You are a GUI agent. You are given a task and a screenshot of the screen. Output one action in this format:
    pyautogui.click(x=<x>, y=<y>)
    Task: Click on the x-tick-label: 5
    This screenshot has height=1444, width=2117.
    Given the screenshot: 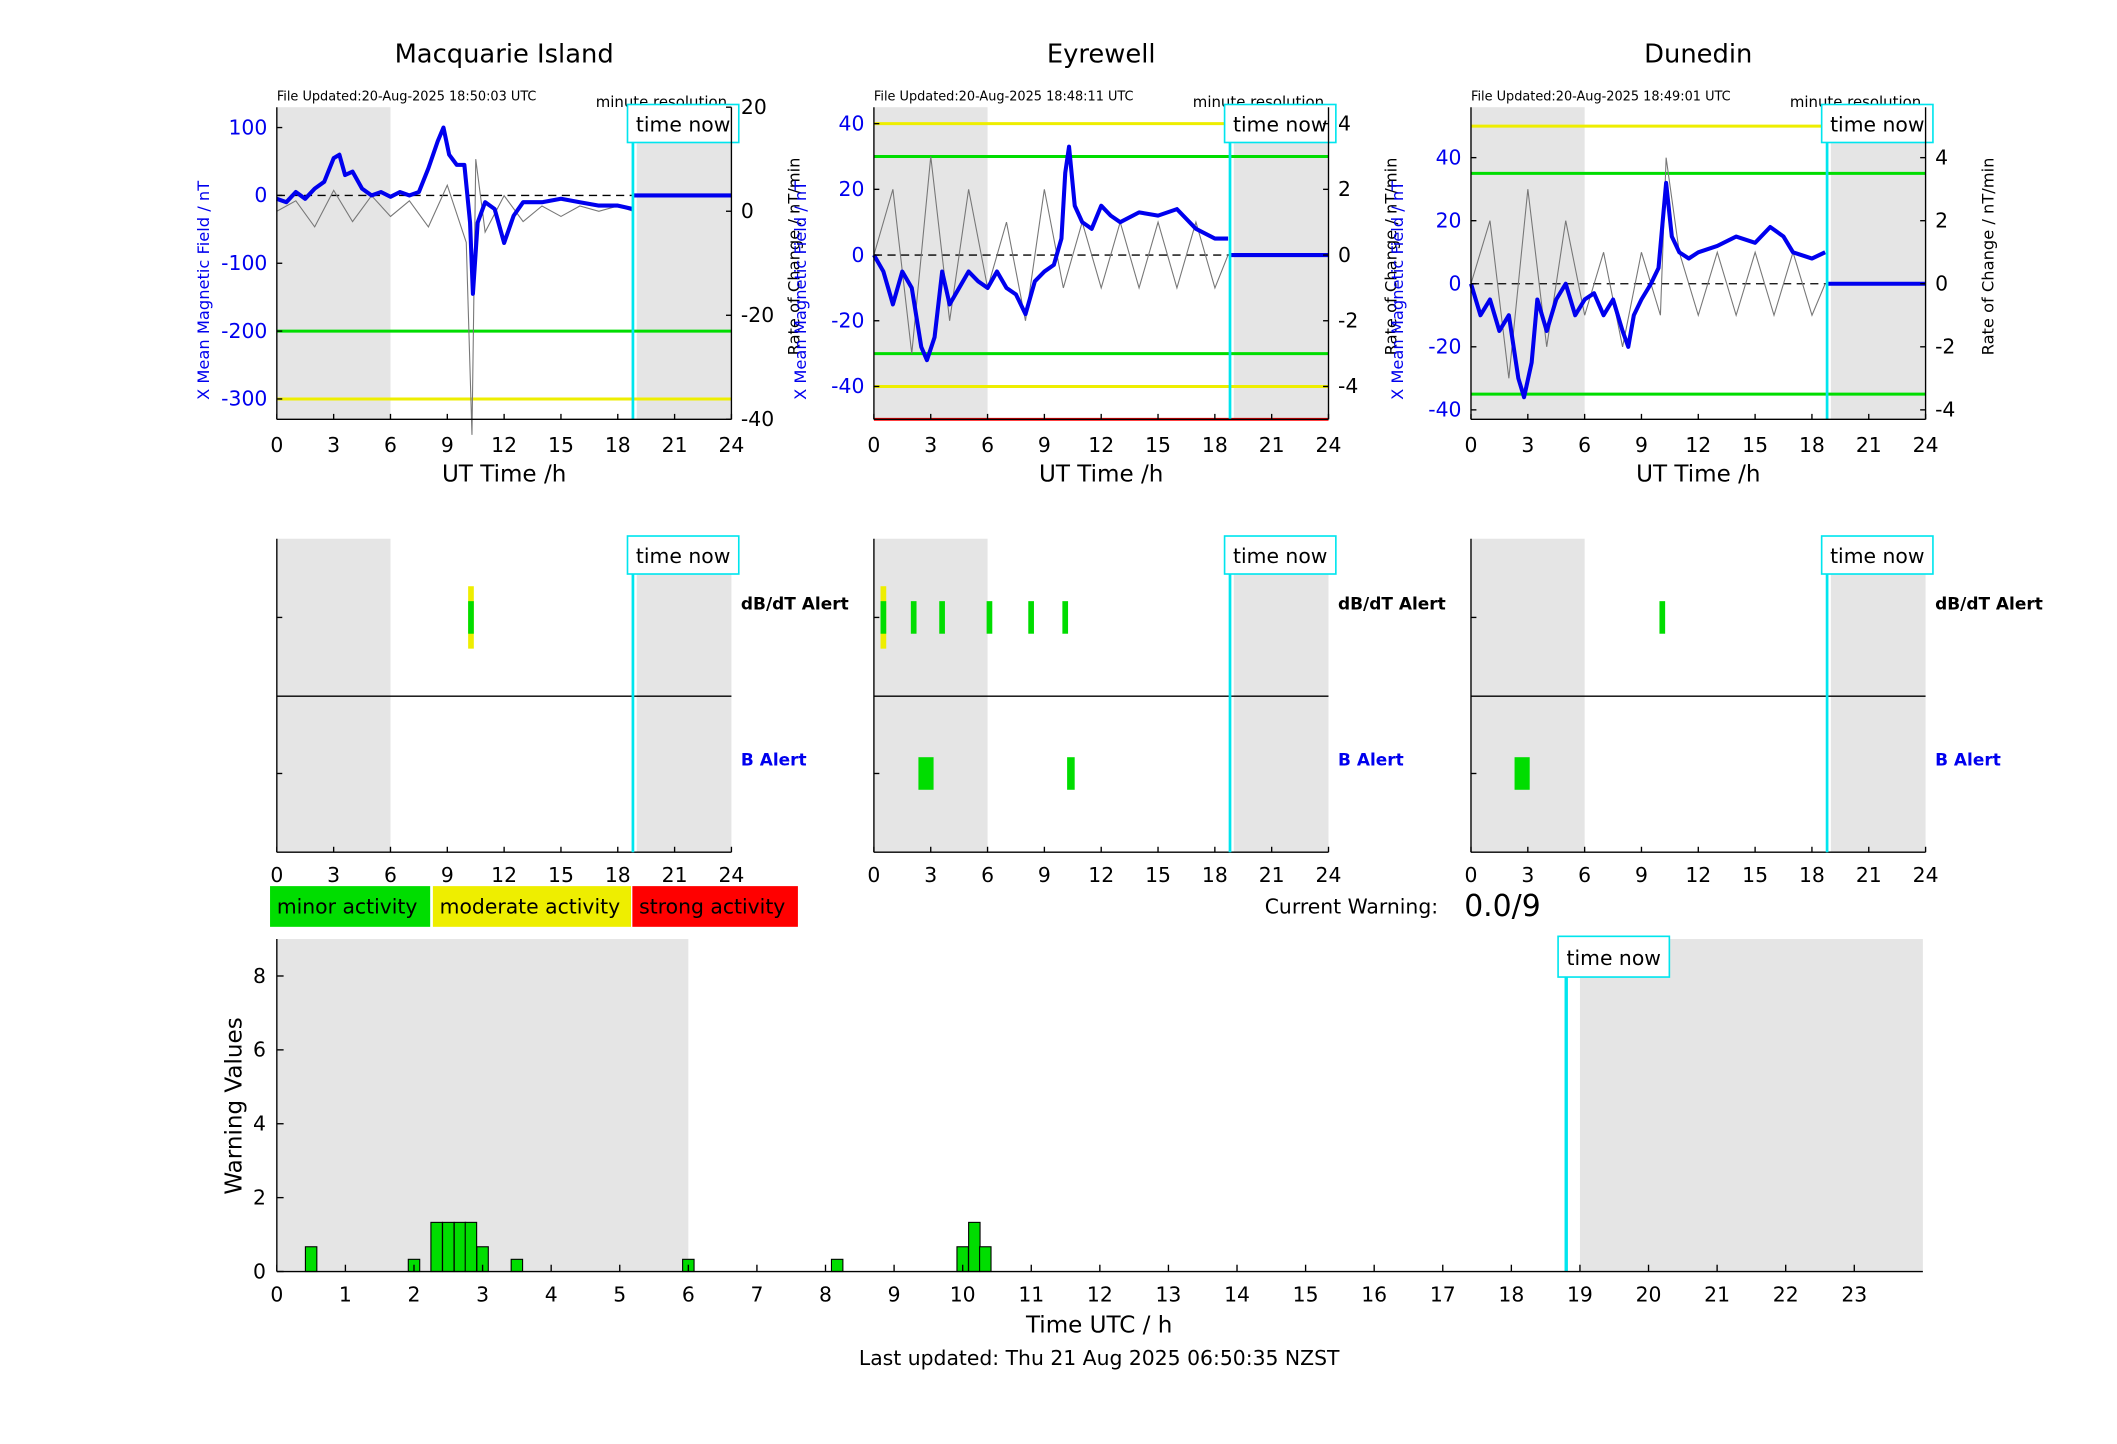 What is the action you would take?
    pyautogui.click(x=619, y=1294)
    